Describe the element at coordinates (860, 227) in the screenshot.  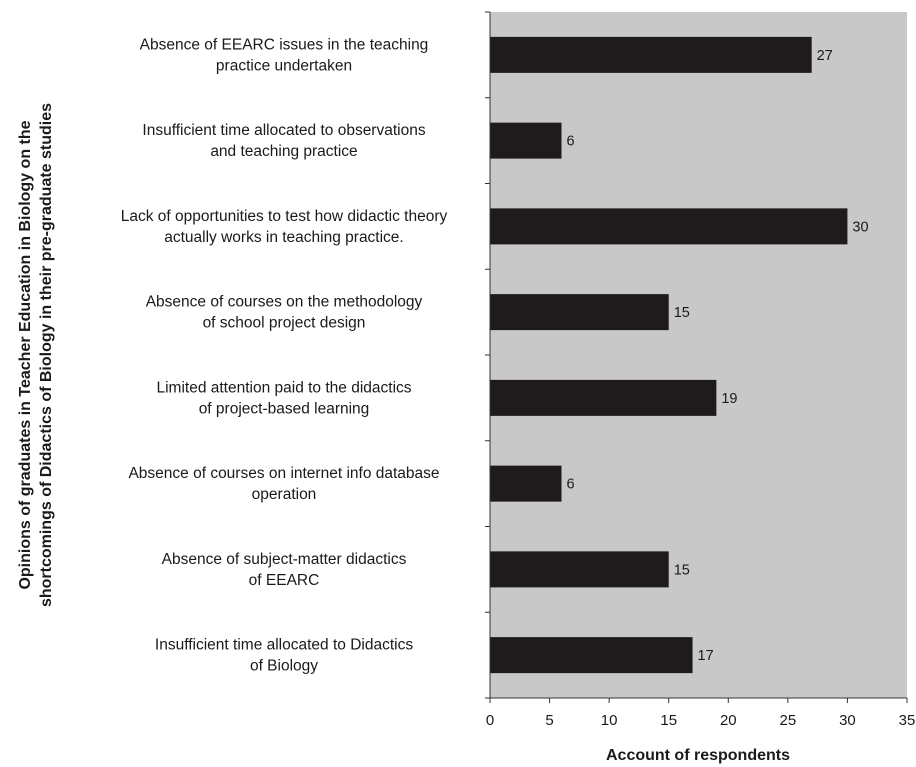
I see `data-label: 30` at that location.